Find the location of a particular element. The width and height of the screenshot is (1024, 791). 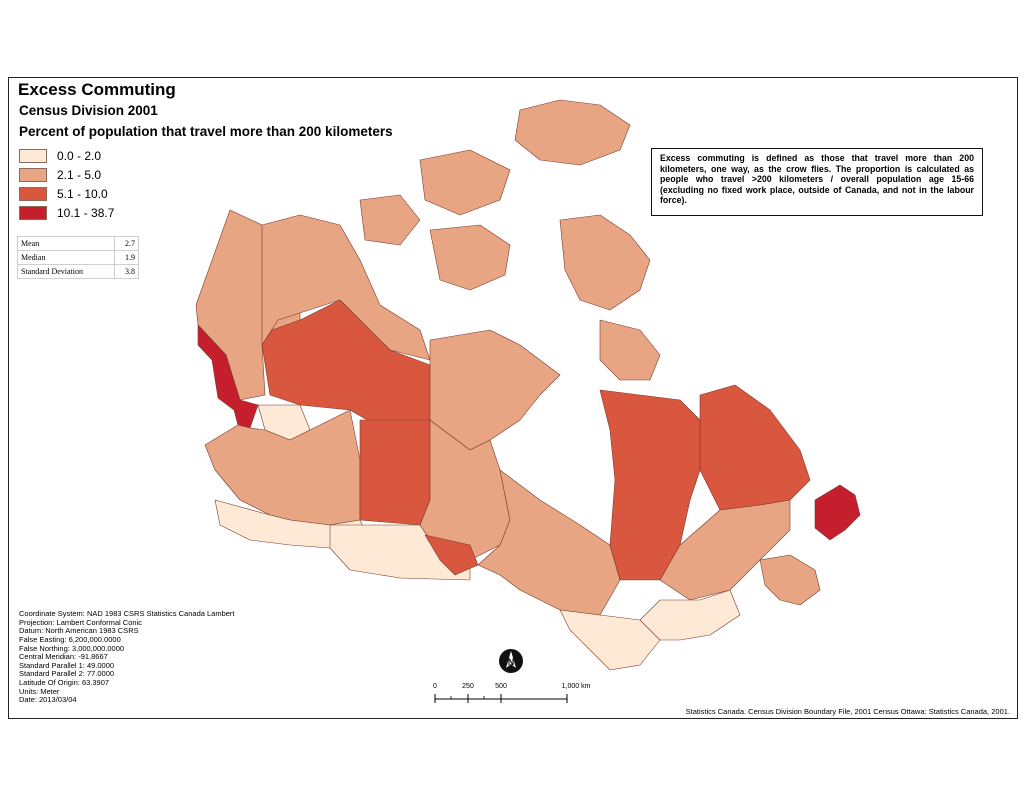

projection-line: Datum: North American 1983 CSRS is located at coordinates (79, 631).